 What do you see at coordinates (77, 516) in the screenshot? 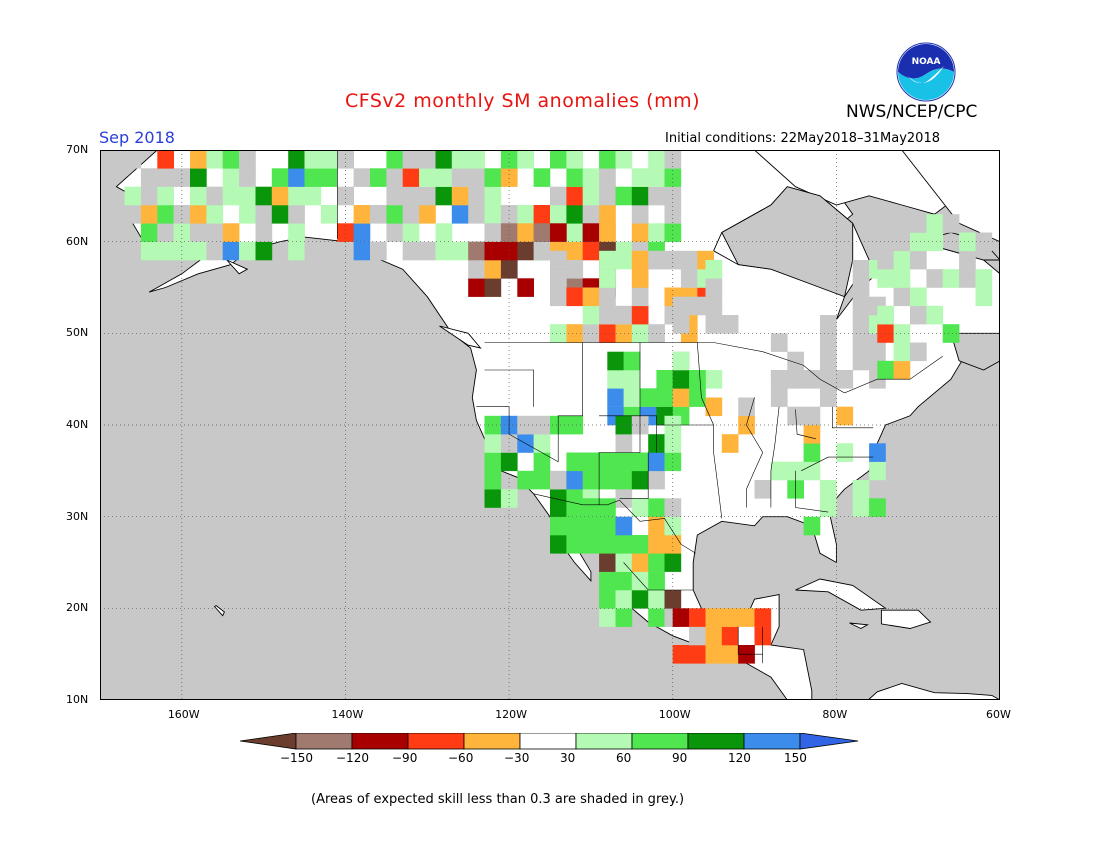
I see `lat-label: 30N` at bounding box center [77, 516].